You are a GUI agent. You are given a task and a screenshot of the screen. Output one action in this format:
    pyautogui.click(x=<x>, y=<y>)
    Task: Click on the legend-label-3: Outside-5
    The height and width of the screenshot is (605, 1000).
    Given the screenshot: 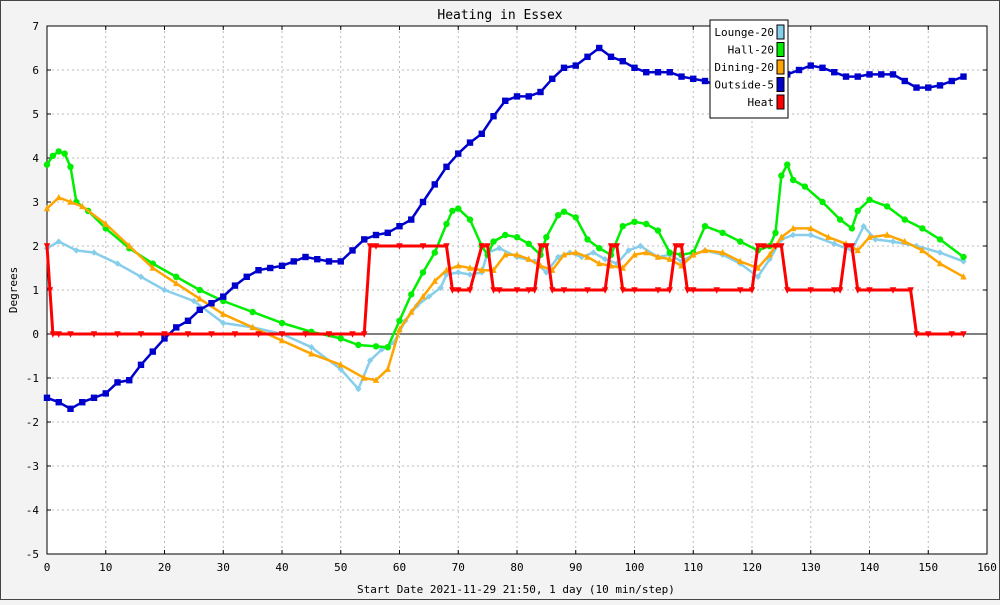 What is the action you would take?
    pyautogui.click(x=744, y=85)
    